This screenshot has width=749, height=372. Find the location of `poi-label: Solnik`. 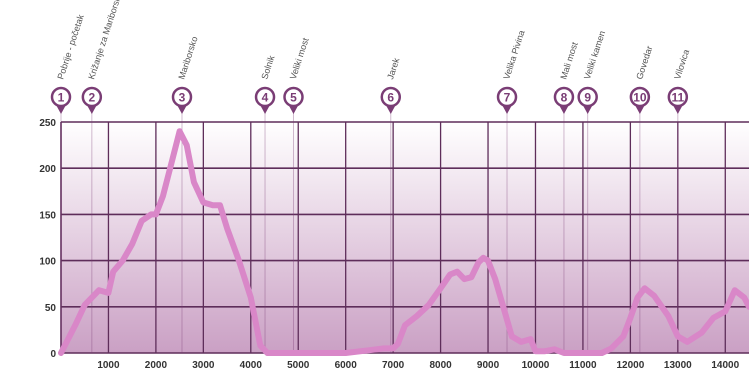

poi-label: Solnik is located at coordinates (267, 67).